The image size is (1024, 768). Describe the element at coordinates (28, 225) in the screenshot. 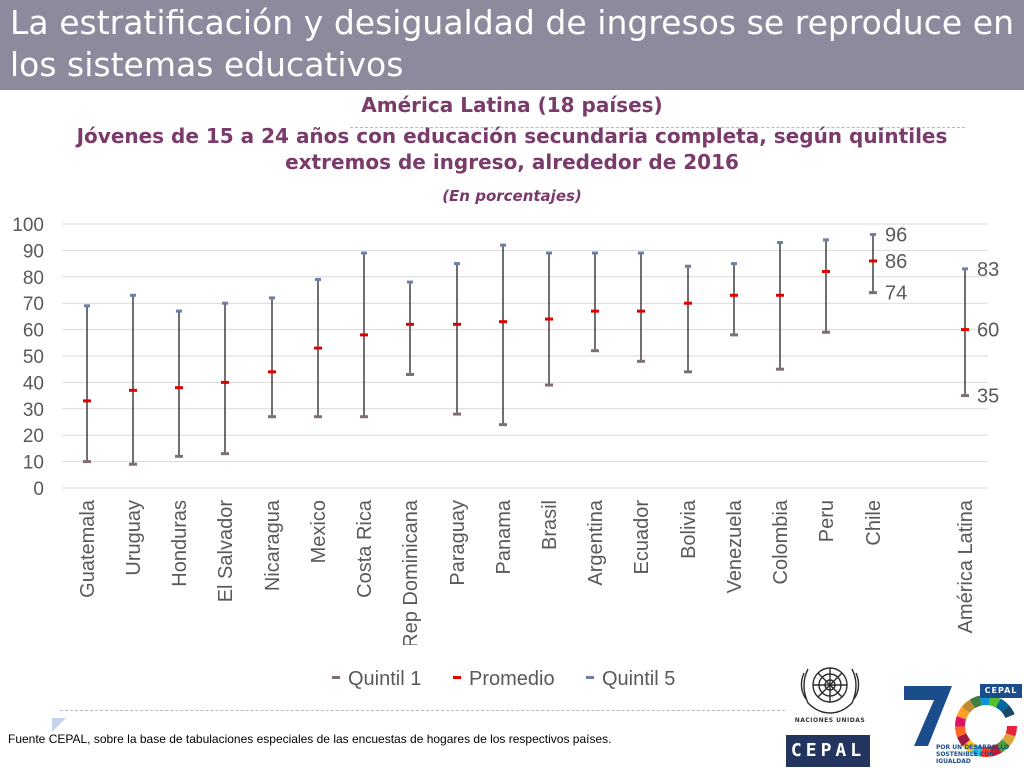

I see `y-tick-label: 100` at that location.